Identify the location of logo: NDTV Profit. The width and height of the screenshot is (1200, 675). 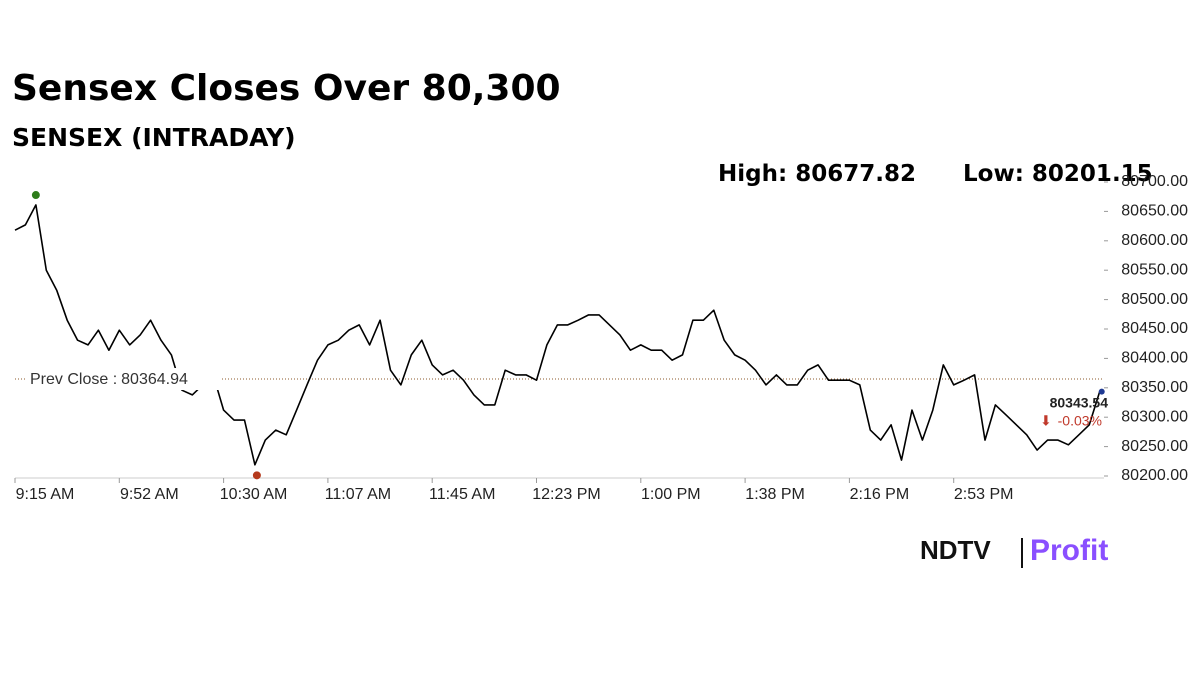
(1014, 551).